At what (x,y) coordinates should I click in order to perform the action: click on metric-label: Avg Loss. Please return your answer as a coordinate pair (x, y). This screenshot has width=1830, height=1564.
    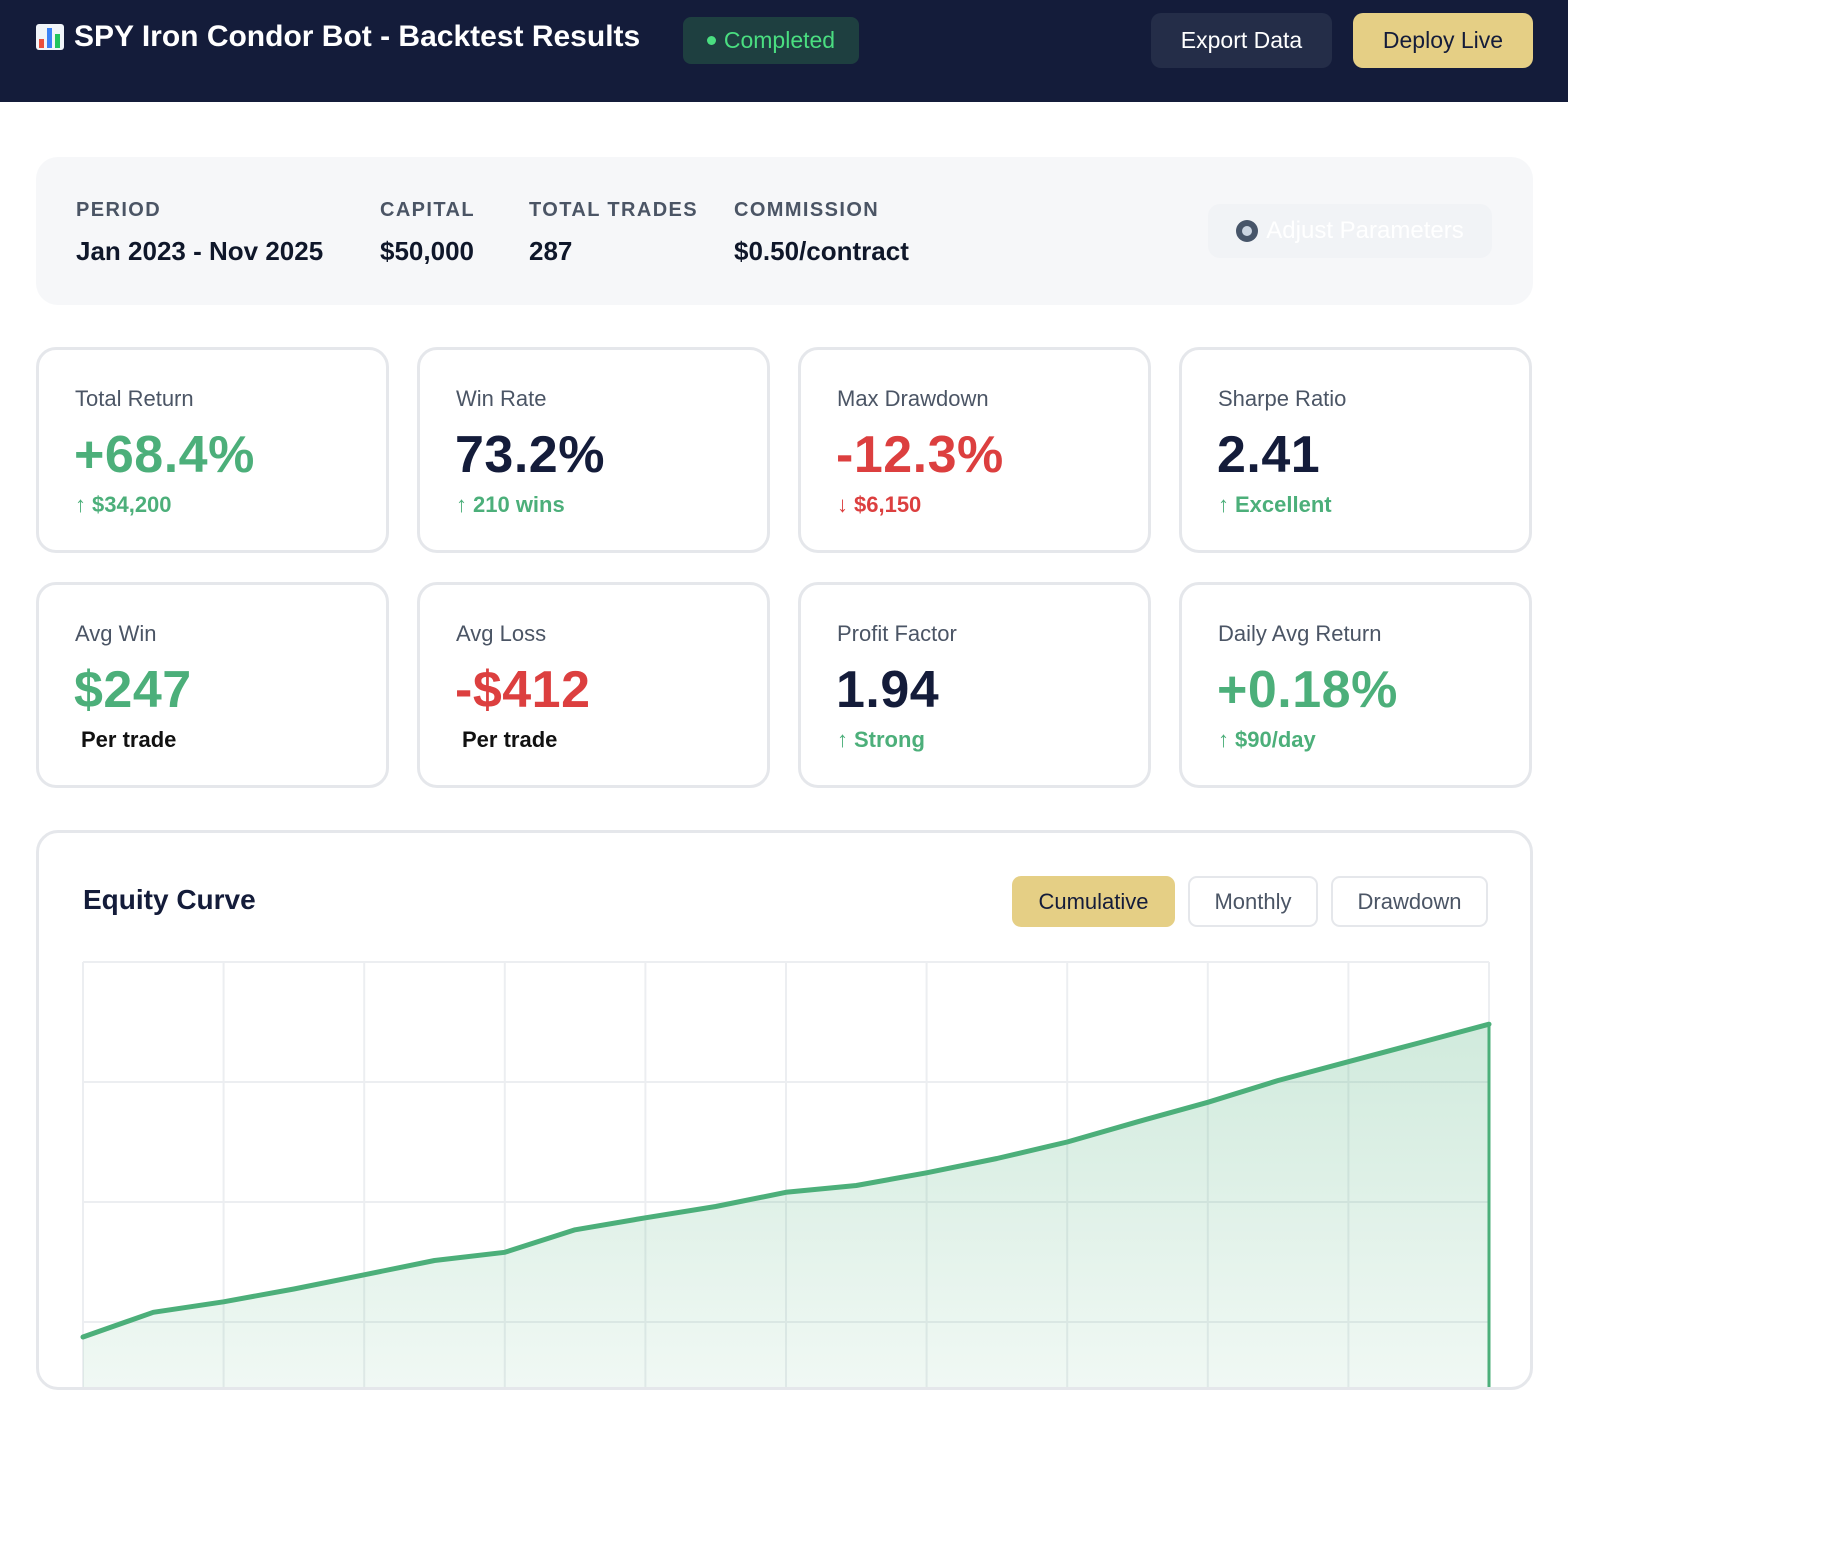
    Looking at the image, I should click on (501, 633).